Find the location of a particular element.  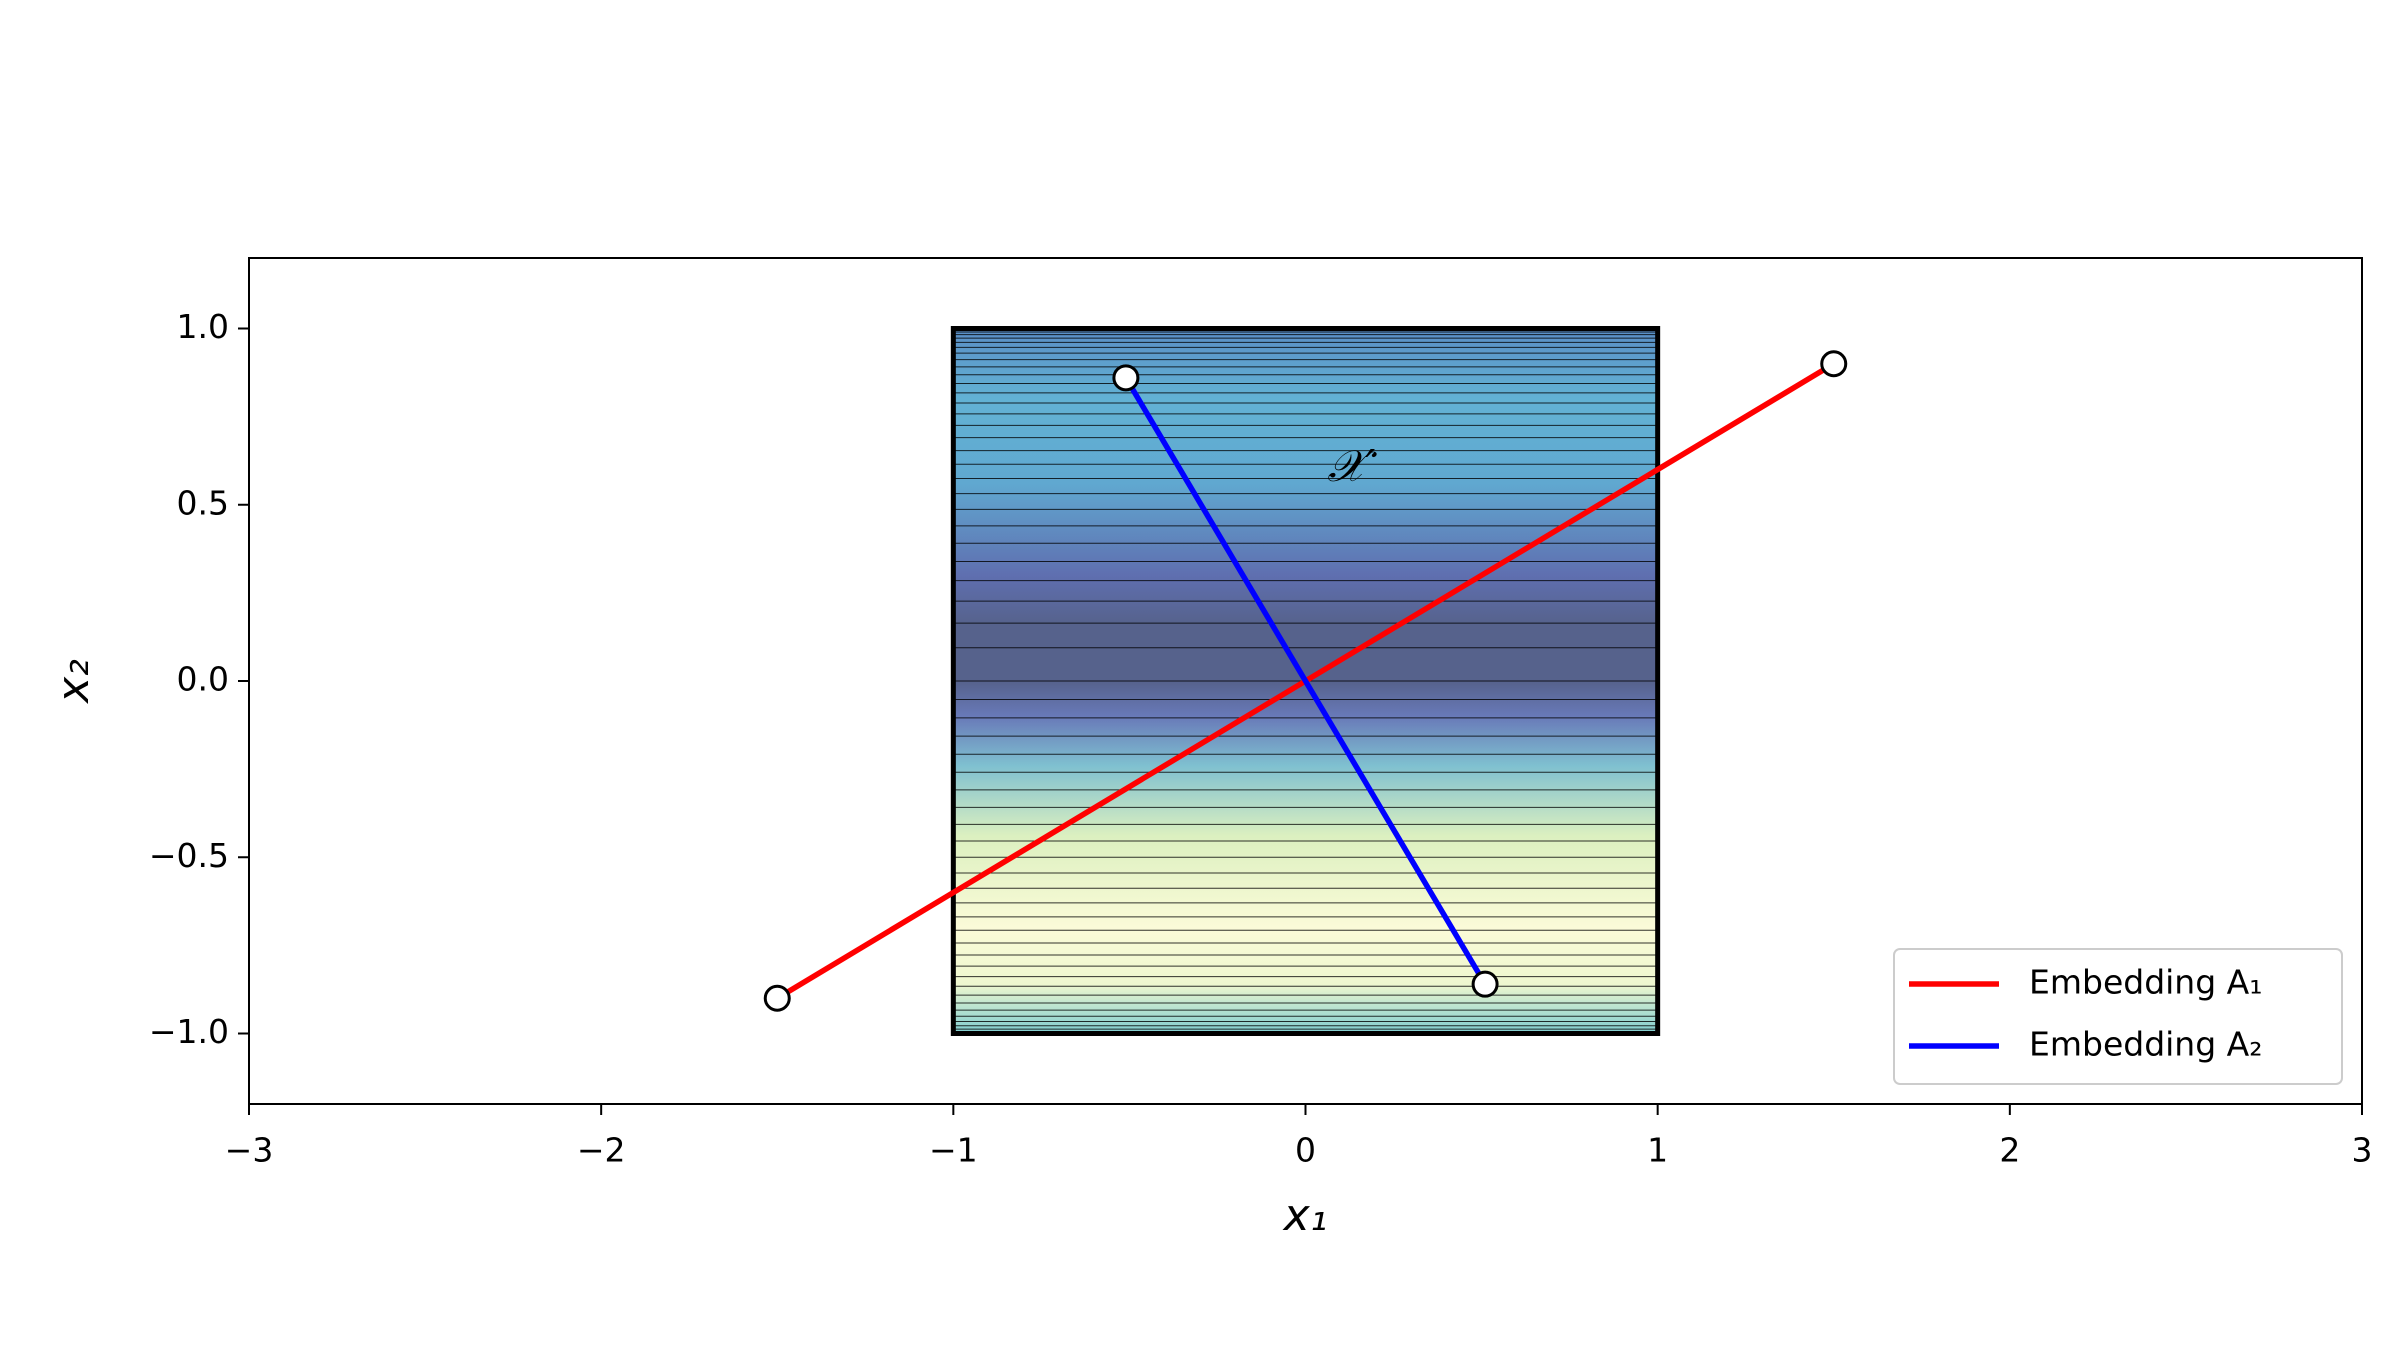

legend-label: Embedding A₁ is located at coordinates (2145, 982).